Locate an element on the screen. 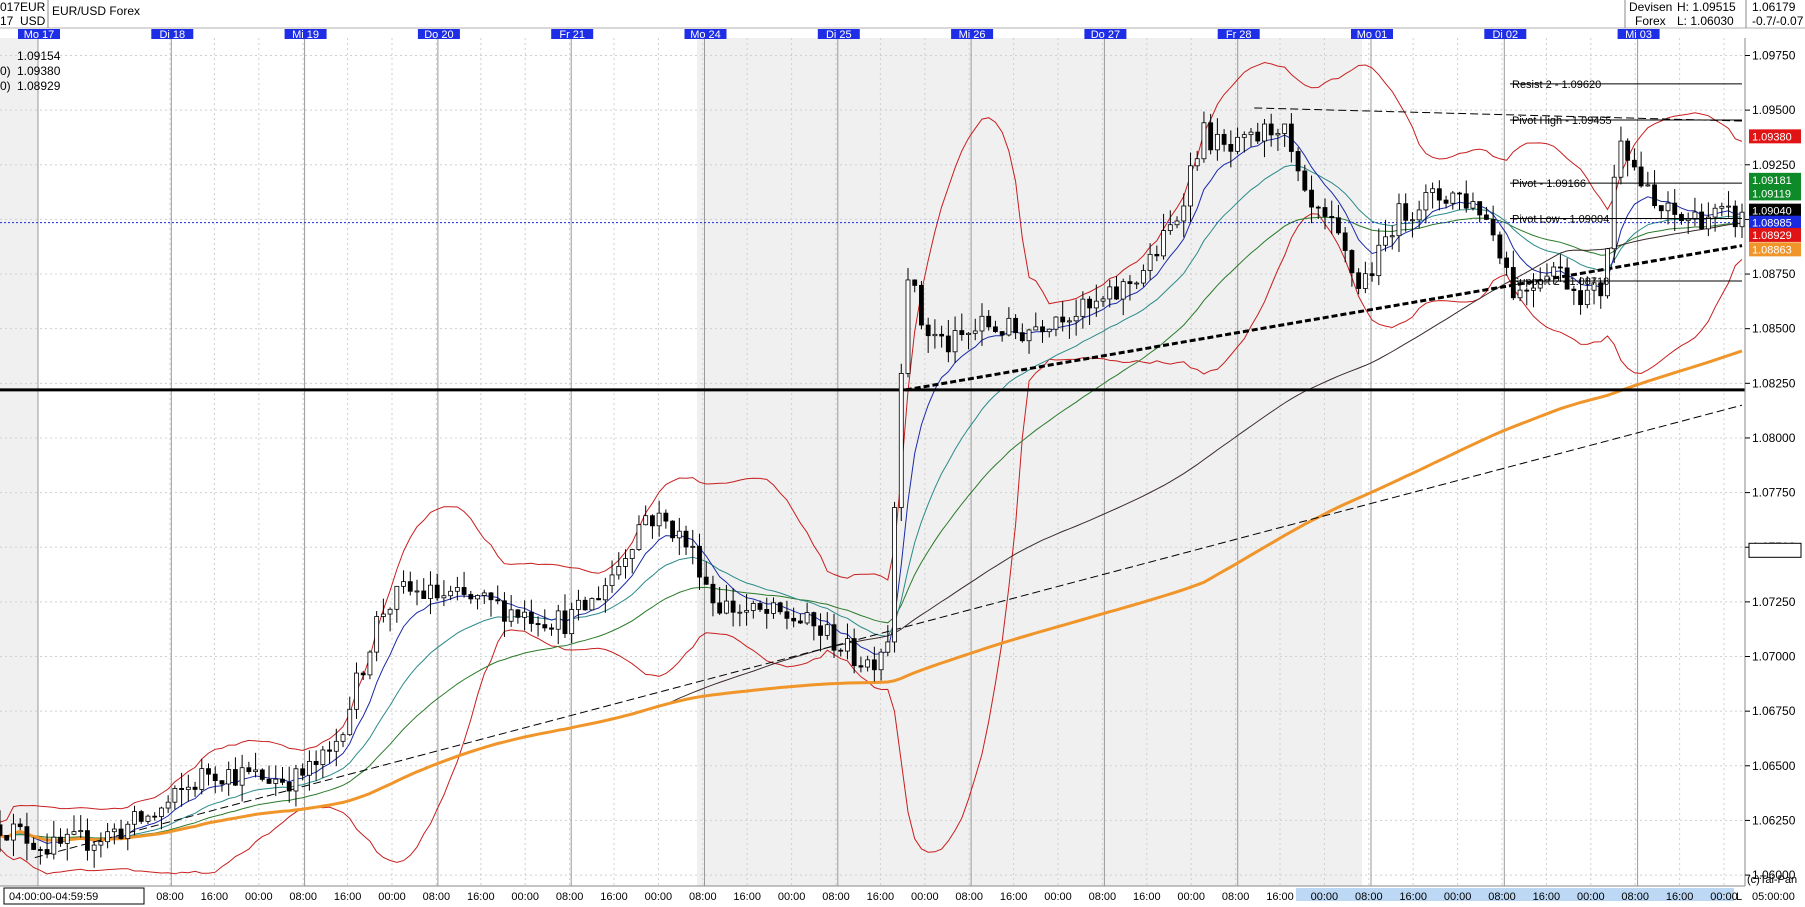 This screenshot has height=907, width=1805. y-label-7: 1.08000 is located at coordinates (1774, 438).